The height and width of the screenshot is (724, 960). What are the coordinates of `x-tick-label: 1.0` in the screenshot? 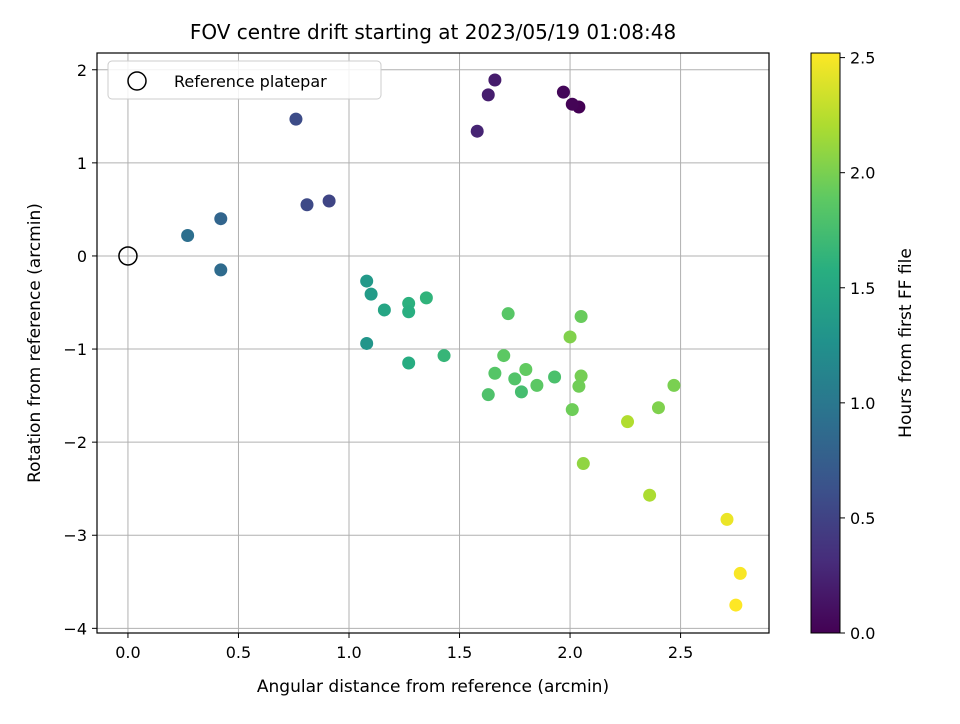 It's located at (348, 652).